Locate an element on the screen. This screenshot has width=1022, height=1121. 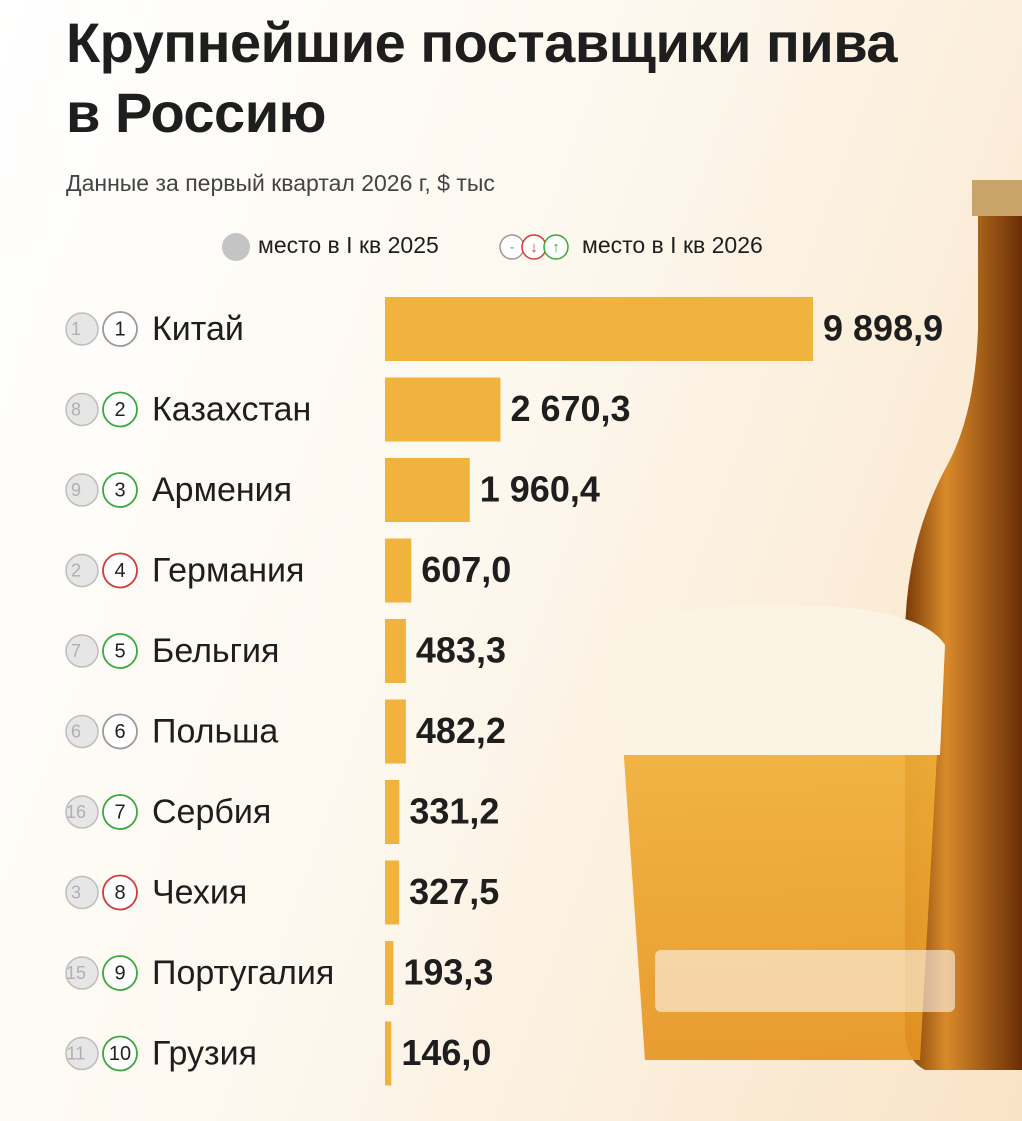
chart-subtitle: Данные за первый квартал 2026 г, $ тыс is located at coordinates (280, 183).